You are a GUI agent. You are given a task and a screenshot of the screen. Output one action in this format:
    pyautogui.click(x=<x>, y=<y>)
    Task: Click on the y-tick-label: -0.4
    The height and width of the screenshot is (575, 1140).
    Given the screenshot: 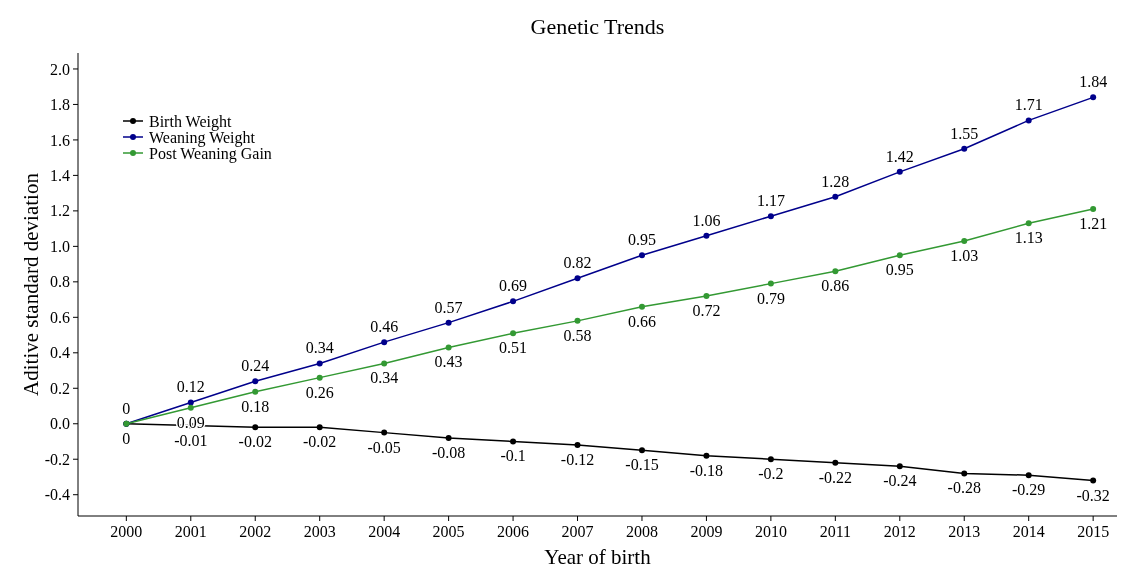 What is the action you would take?
    pyautogui.click(x=57, y=495)
    